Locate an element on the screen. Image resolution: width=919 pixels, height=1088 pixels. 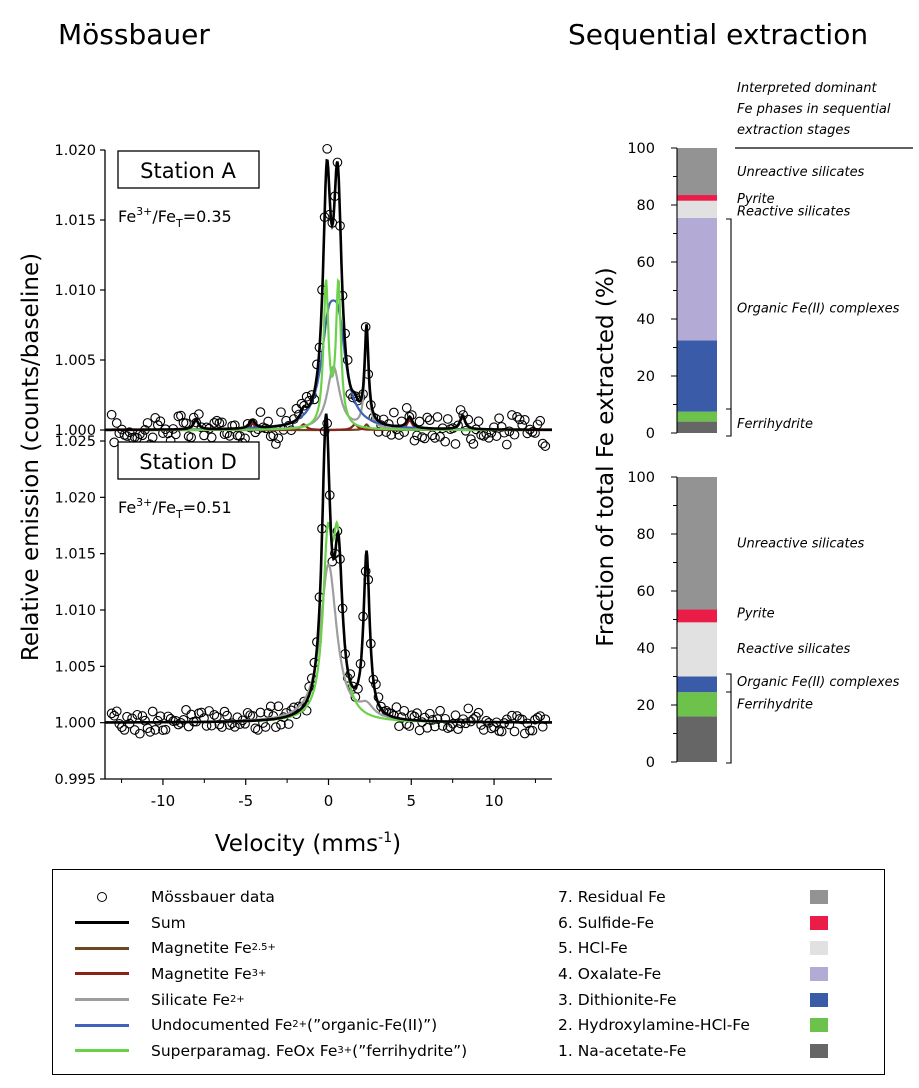
legend-item: 4. Oxalate-Fe is located at coordinates (693, 974).